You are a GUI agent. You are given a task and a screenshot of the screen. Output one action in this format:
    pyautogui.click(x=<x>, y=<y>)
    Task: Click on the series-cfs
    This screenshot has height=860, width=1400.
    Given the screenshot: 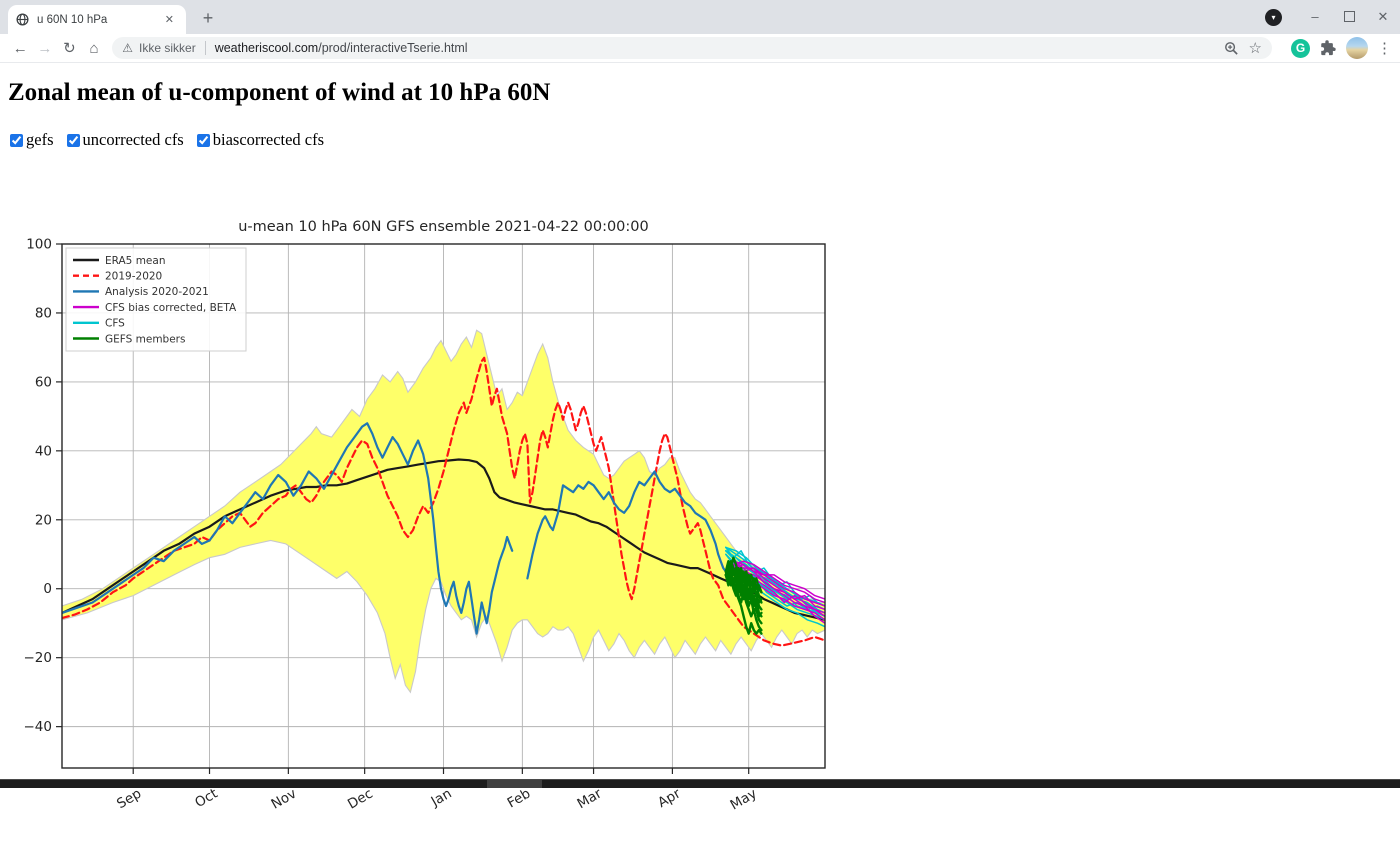 What is the action you would take?
    pyautogui.click(x=775, y=584)
    